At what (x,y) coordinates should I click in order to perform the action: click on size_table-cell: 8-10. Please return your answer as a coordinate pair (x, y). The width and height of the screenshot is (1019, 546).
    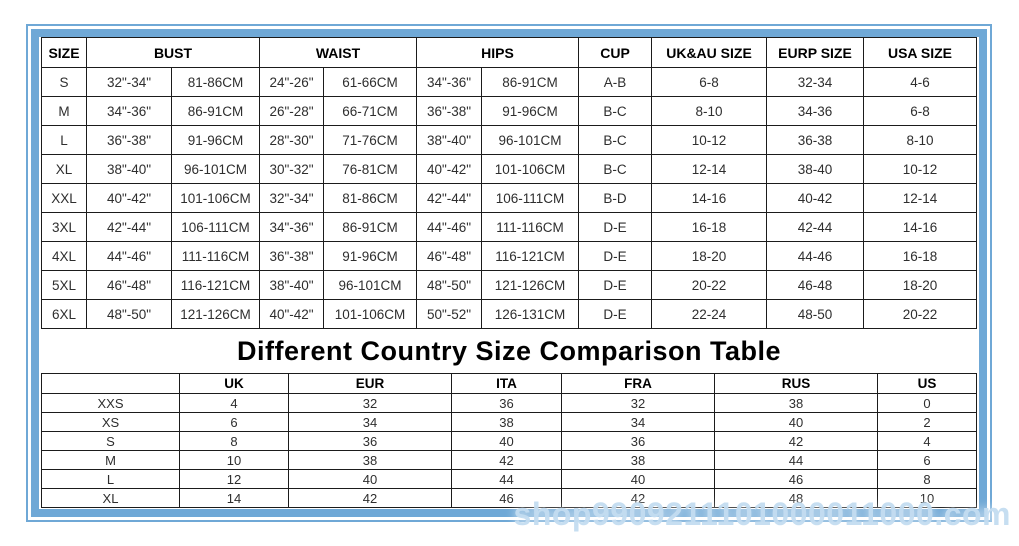
    Looking at the image, I should click on (920, 140).